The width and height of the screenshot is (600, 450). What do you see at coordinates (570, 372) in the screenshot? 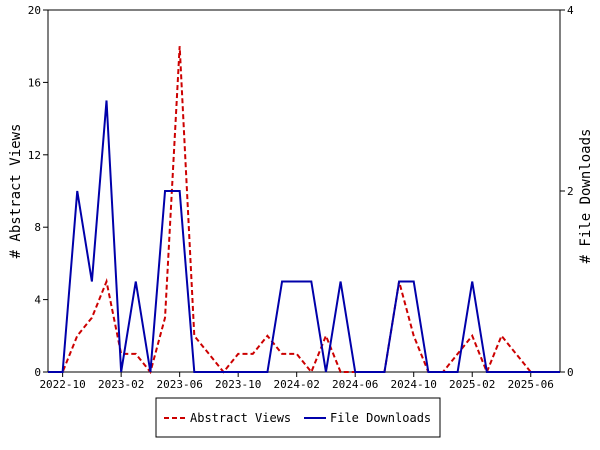
I see `y2-tick-label: 0` at bounding box center [570, 372].